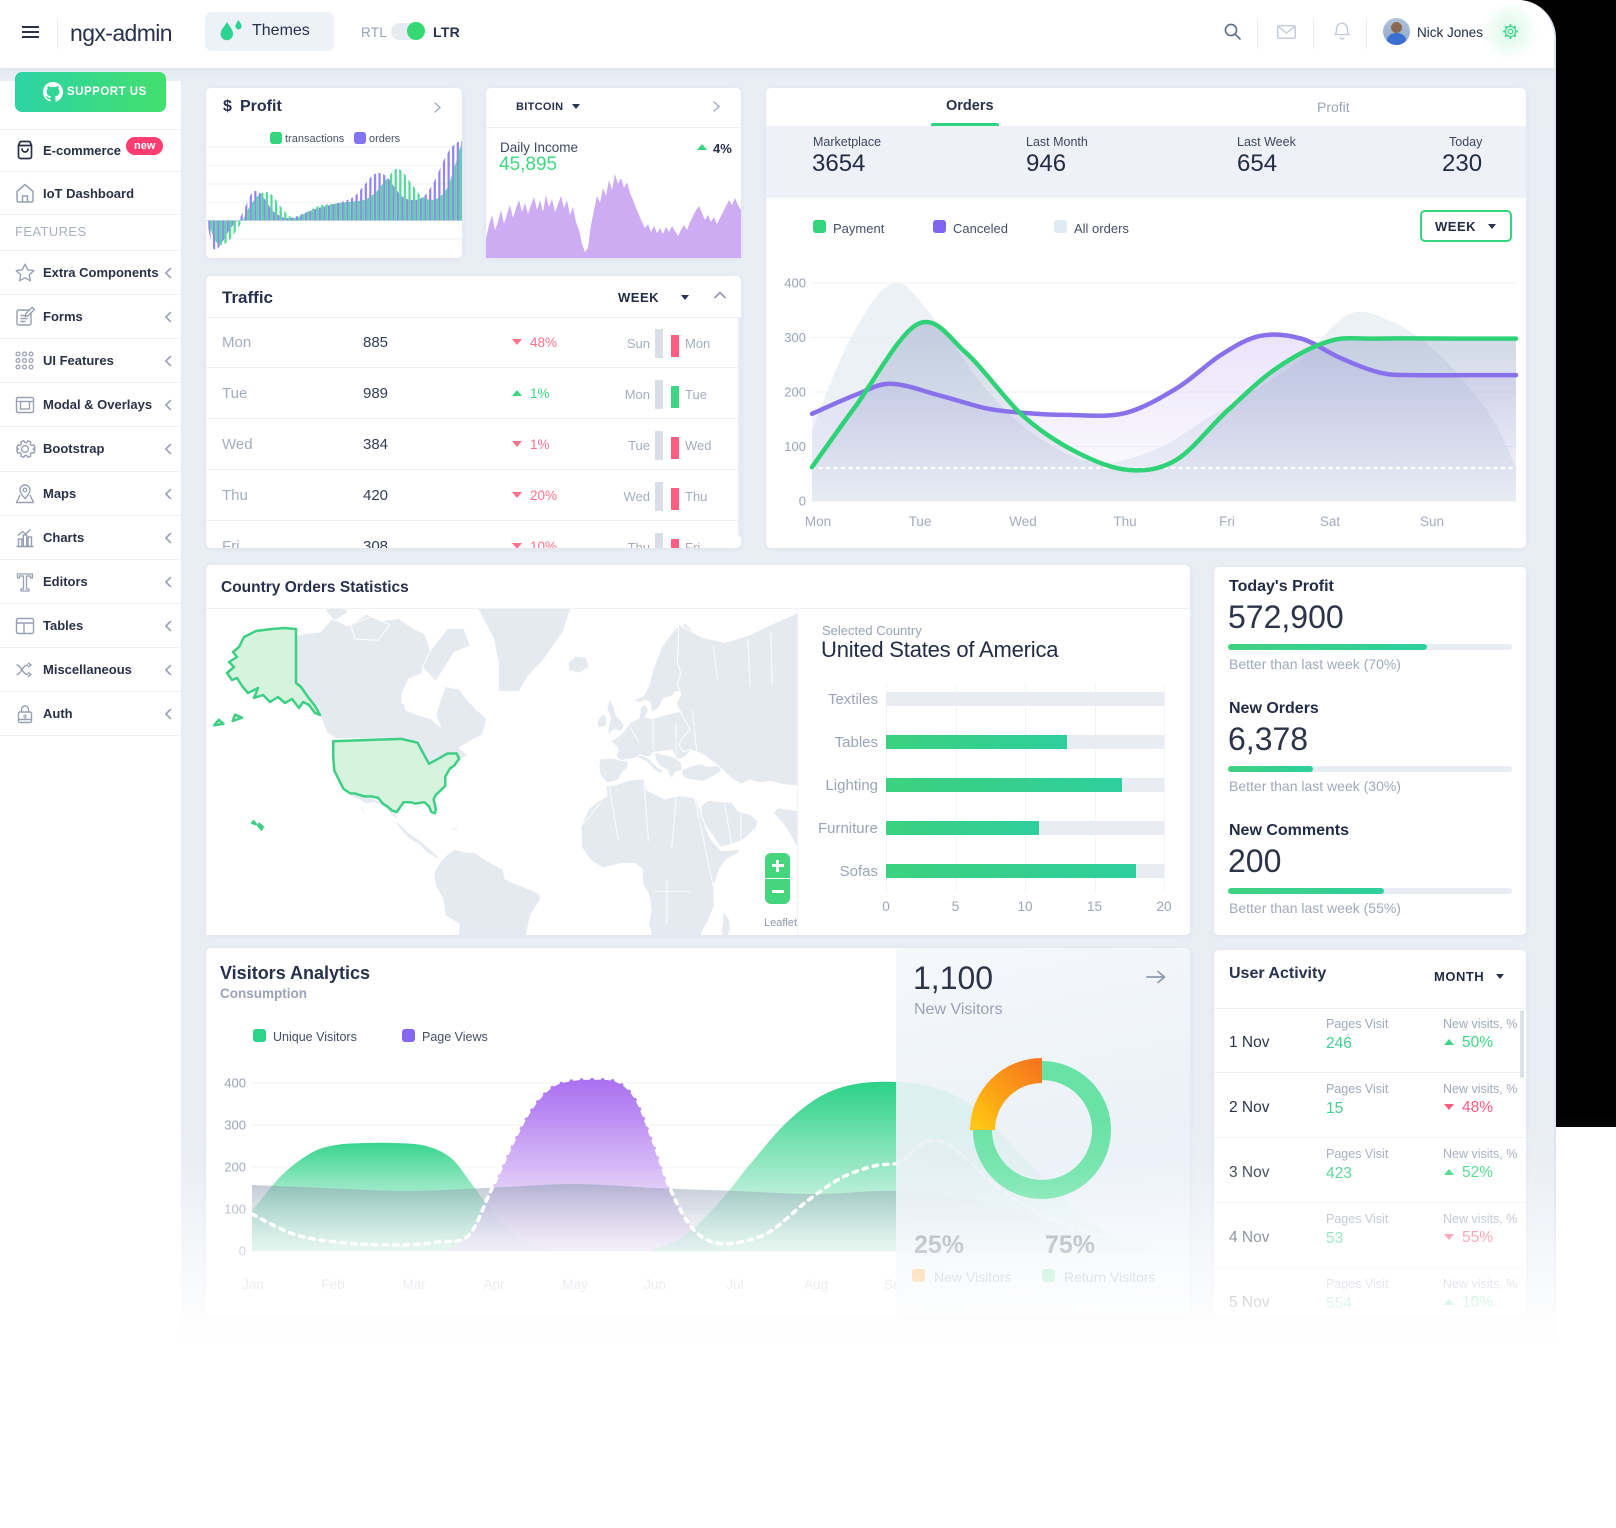  What do you see at coordinates (1330, 521) in the screenshot?
I see `svg-text: Sat` at bounding box center [1330, 521].